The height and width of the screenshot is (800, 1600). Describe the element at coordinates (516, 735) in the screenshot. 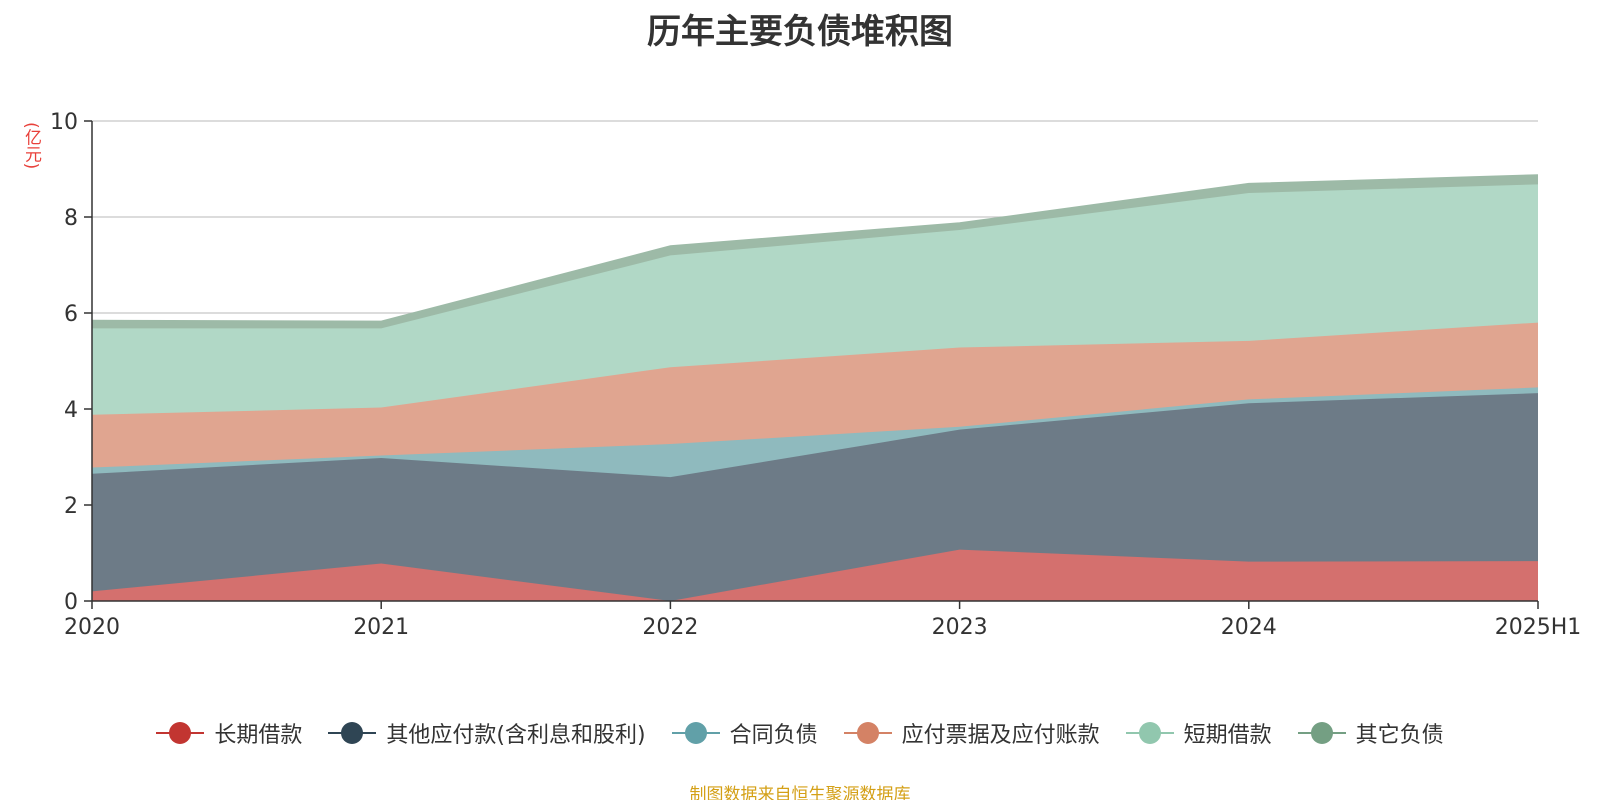

I see `legend-label: 其他应付款(含利息和股利)` at that location.